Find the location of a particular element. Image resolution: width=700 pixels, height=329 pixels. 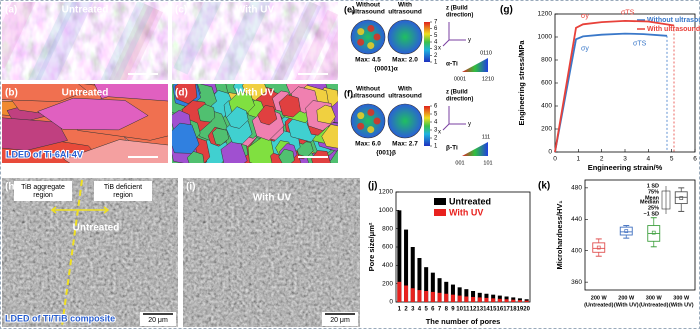

x-axis-label: The number of pores is located at coordinates (463, 321).